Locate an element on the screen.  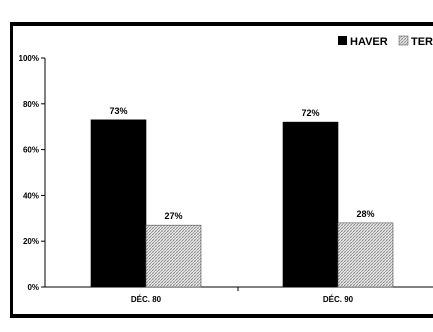
y-tick-label: 80% is located at coordinates (31, 104).